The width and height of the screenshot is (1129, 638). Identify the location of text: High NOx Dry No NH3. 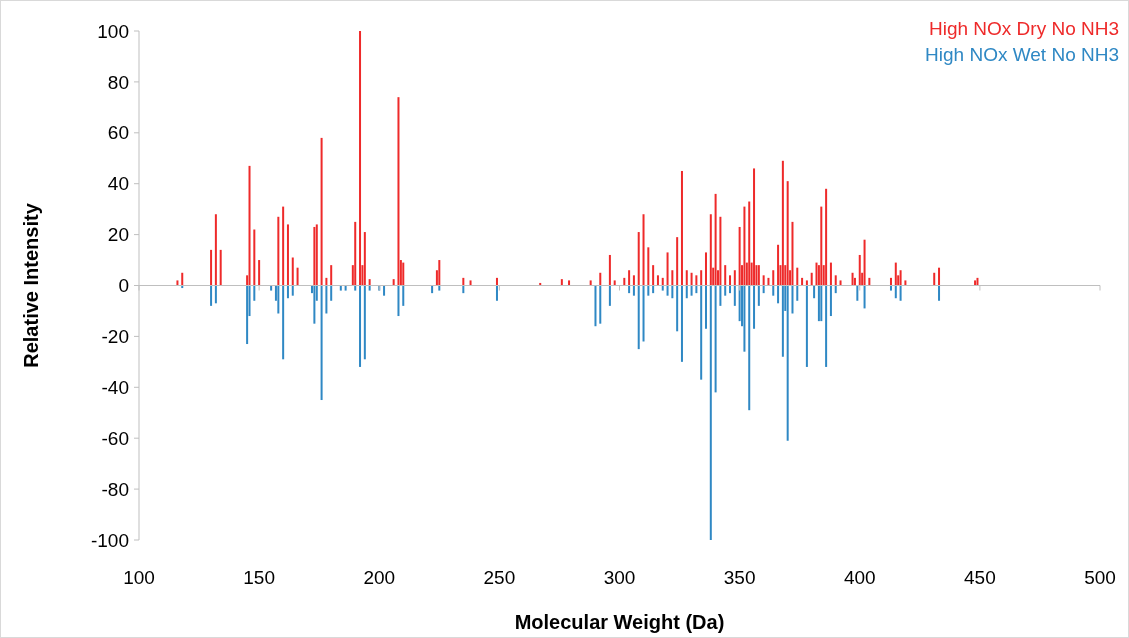
(1023, 29).